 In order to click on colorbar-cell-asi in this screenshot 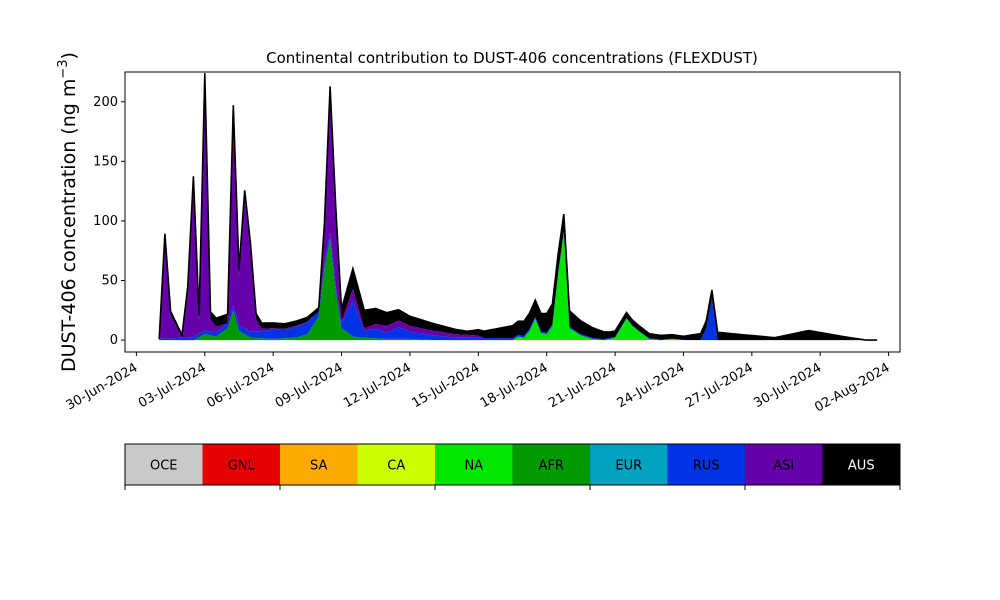, I will do `click(784, 464)`.